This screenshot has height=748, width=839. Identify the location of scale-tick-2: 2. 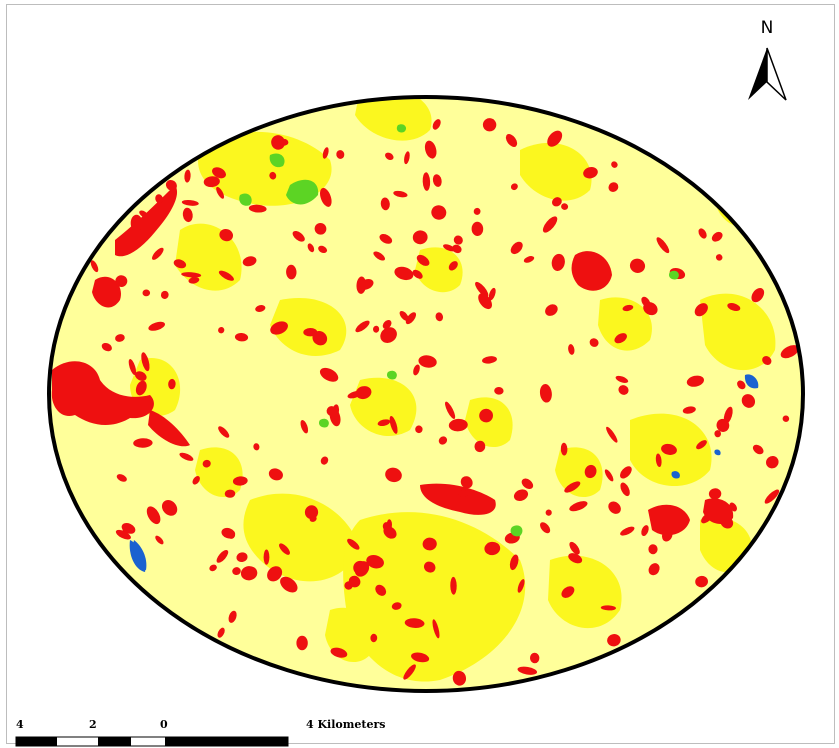
(93, 724).